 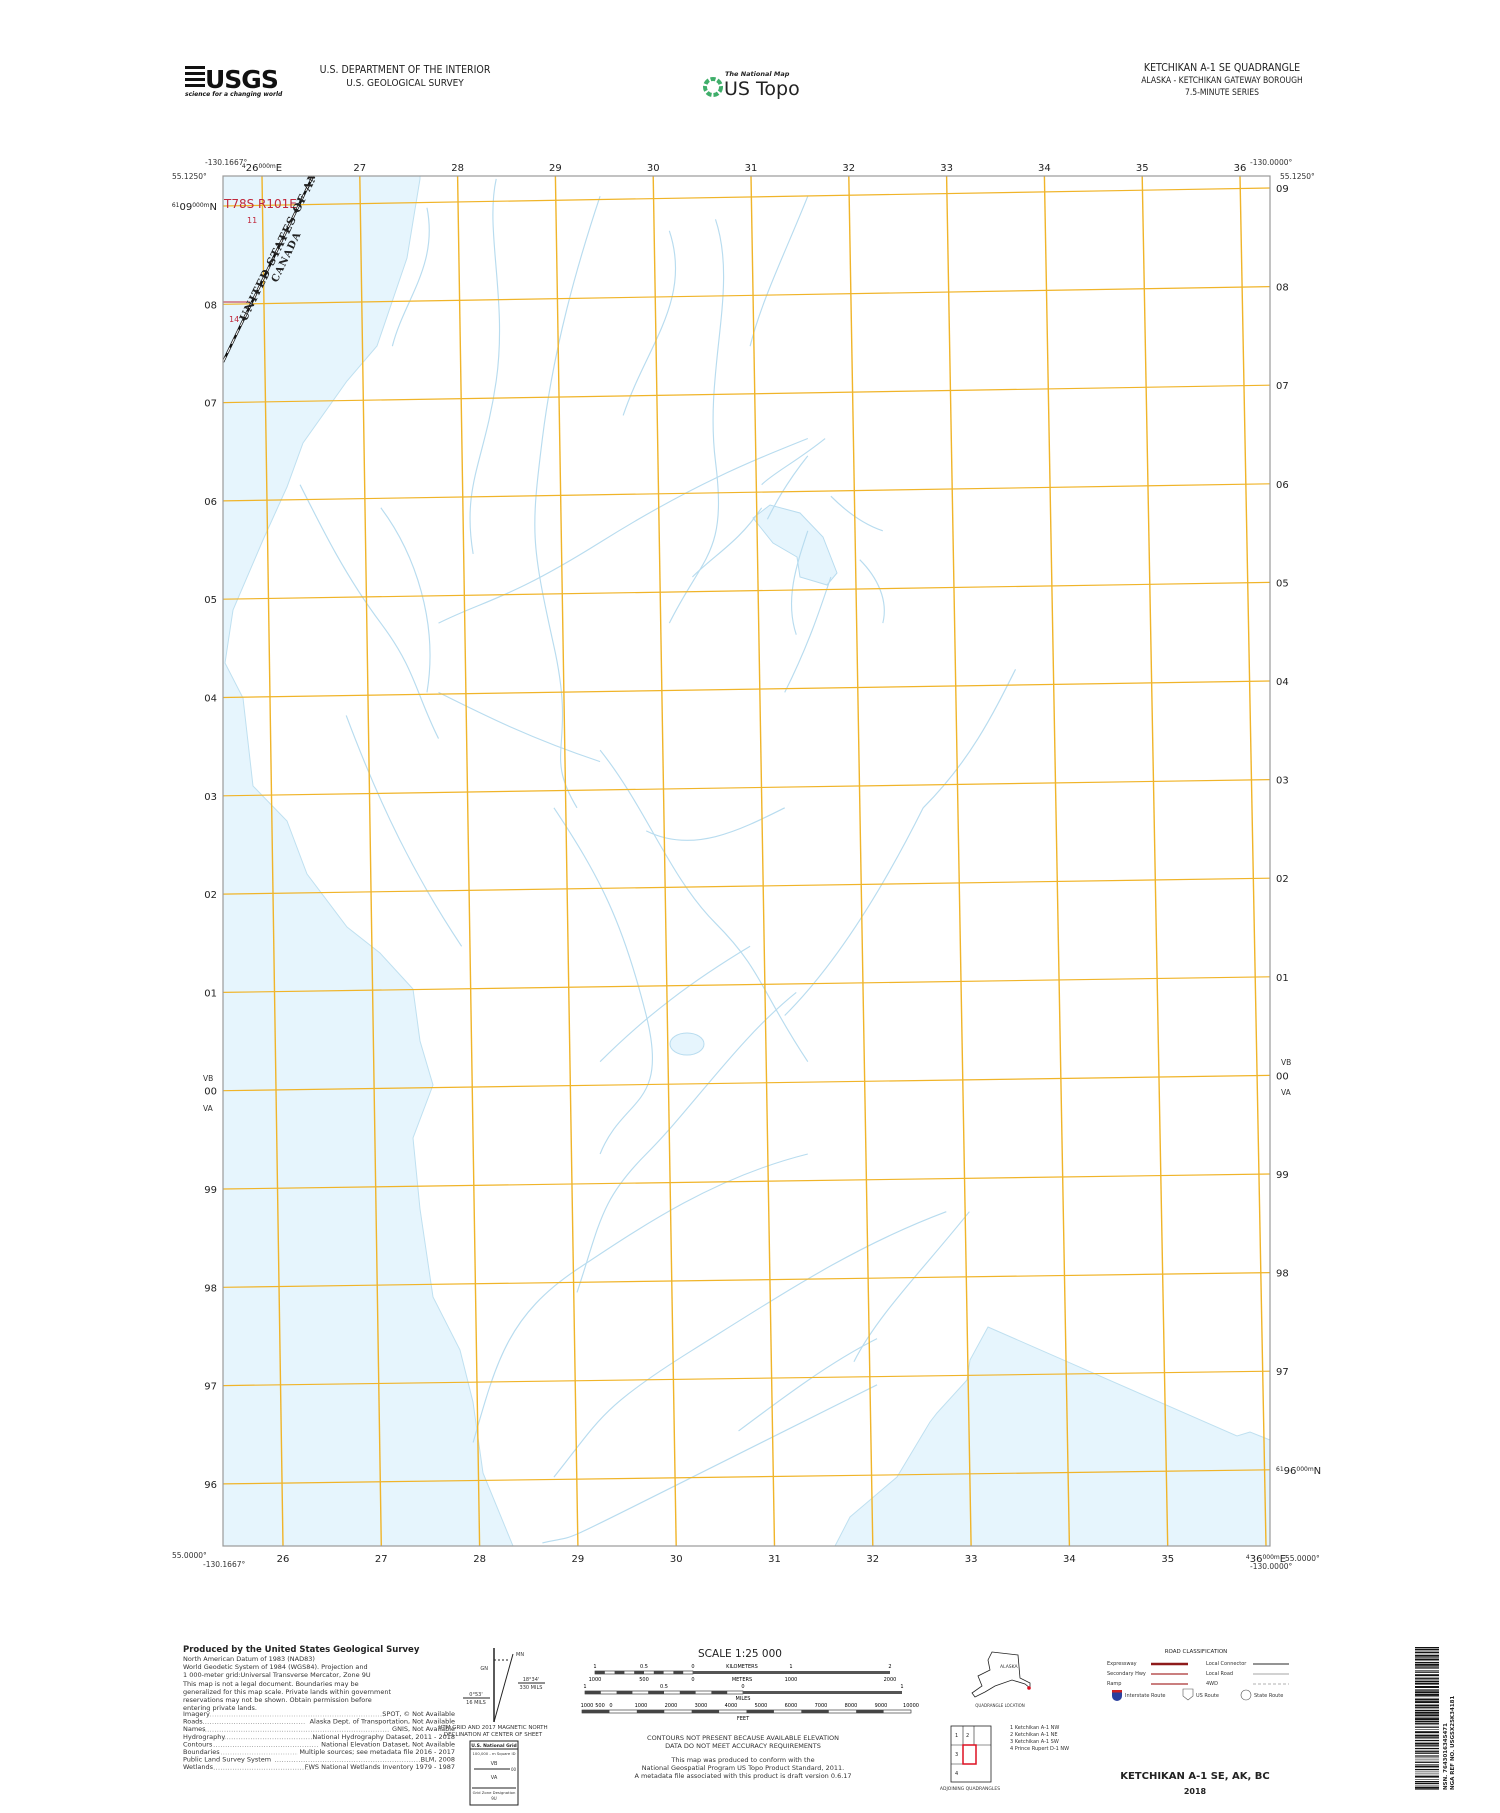 What do you see at coordinates (1195, 1791) in the screenshot?
I see `sheet-year: 2018` at bounding box center [1195, 1791].